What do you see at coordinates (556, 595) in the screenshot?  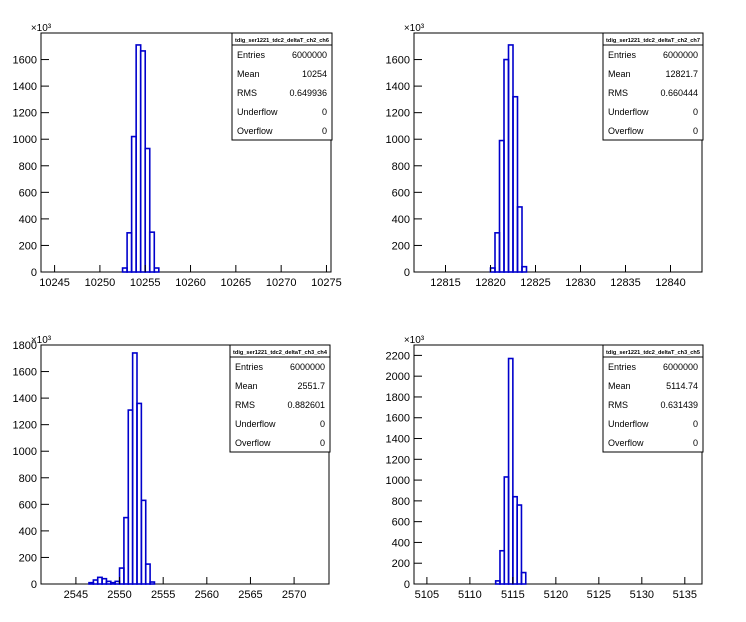 I see `x-tick-label: 5120` at bounding box center [556, 595].